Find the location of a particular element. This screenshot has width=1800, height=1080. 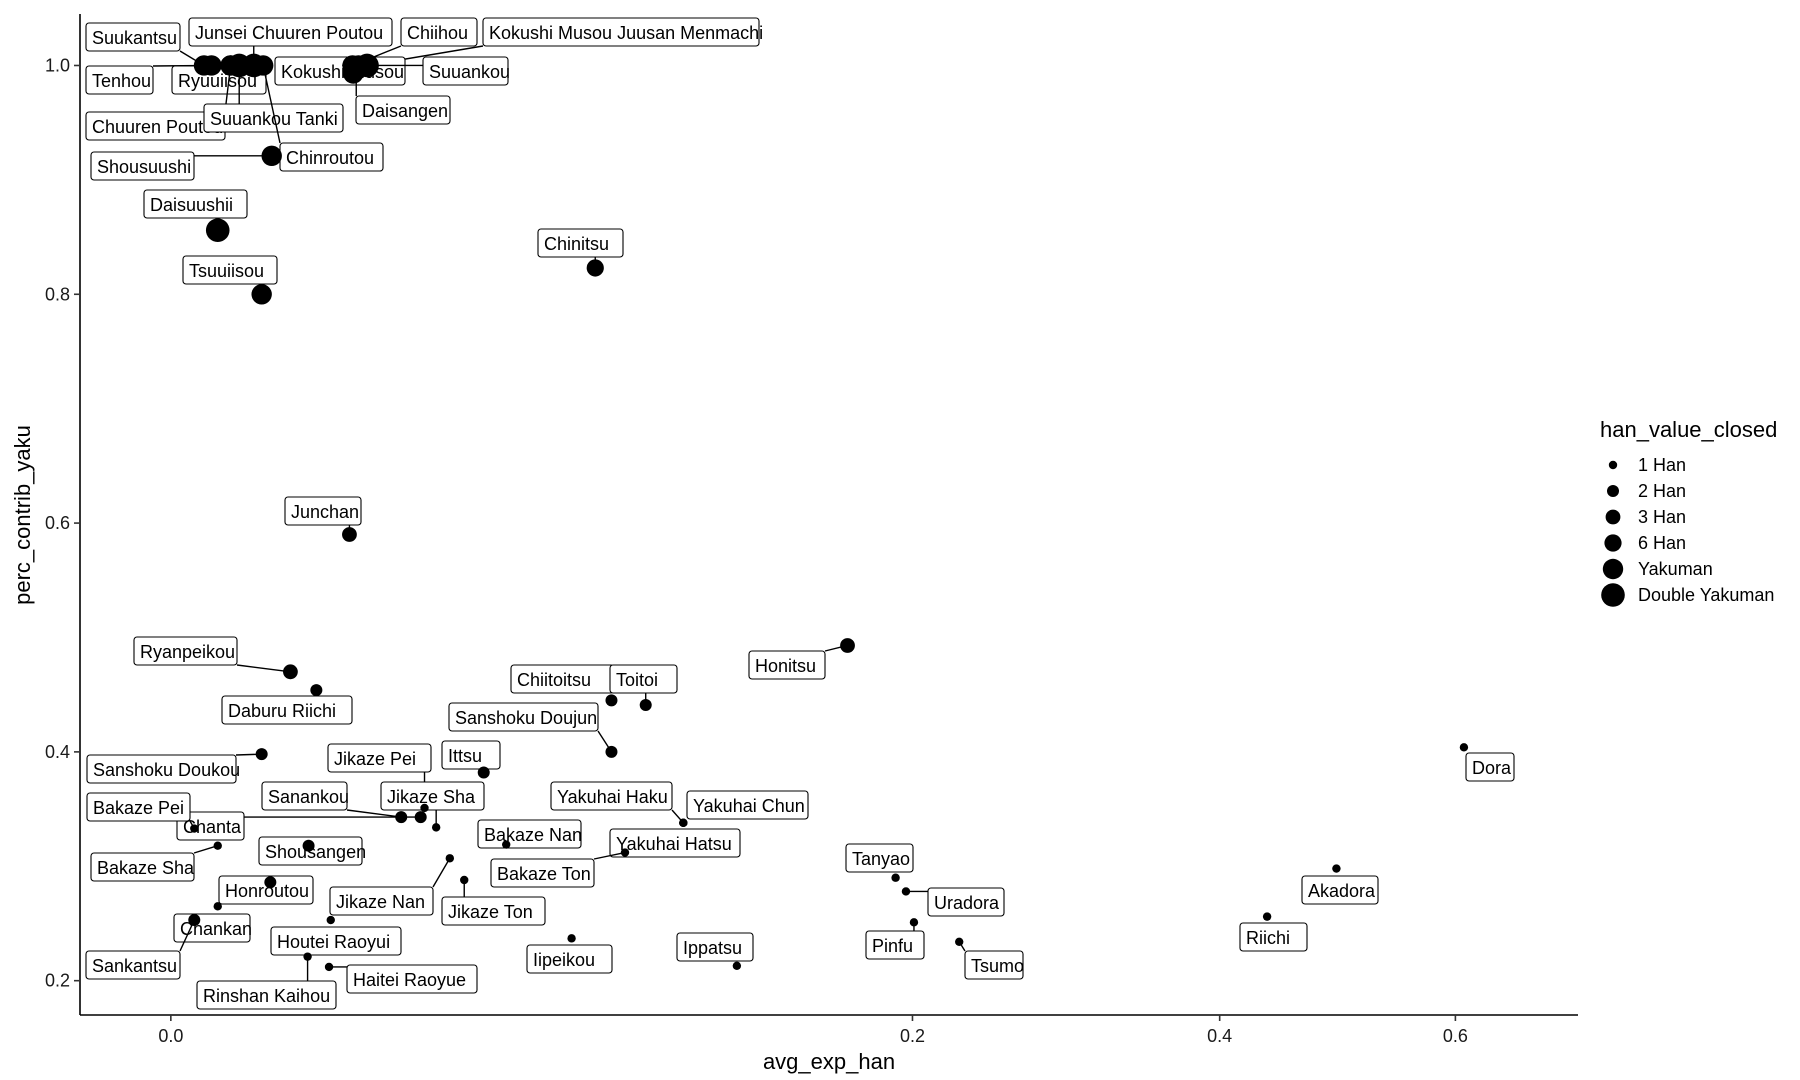

point-label-text: Jikaze Pei is located at coordinates (375, 759).